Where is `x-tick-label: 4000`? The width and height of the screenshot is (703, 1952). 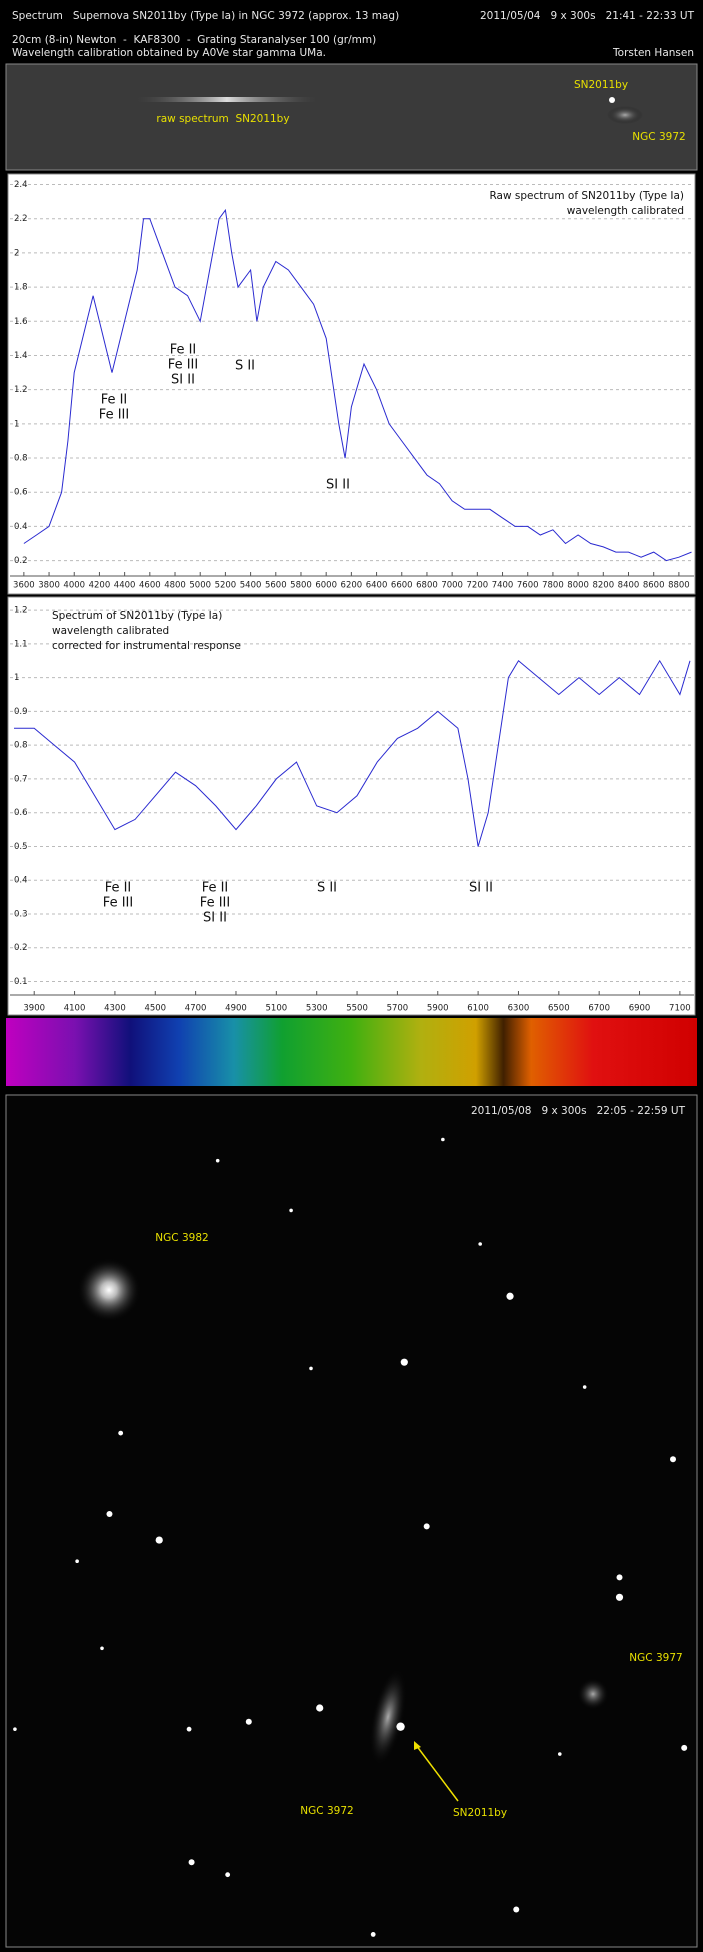
x-tick-label: 4000 is located at coordinates (74, 586).